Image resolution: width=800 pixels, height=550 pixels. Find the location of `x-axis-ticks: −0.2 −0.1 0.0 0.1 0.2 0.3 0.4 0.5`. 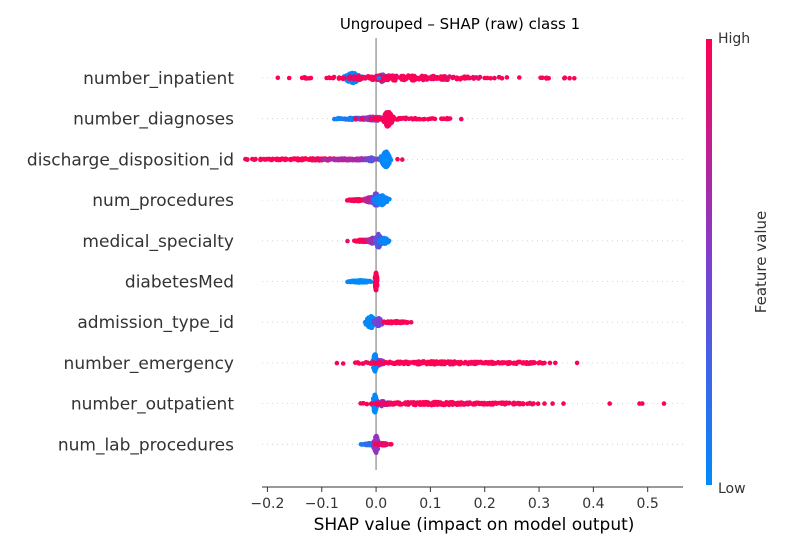

x-axis-ticks: −0.2 −0.1 0.0 0.1 0.2 0.3 0.4 0.5 is located at coordinates (454, 499).